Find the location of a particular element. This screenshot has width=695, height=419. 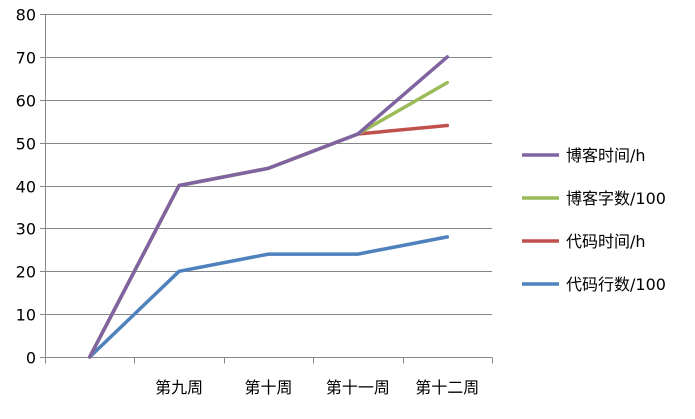

y-tick-label: 10 is located at coordinates (26, 315).